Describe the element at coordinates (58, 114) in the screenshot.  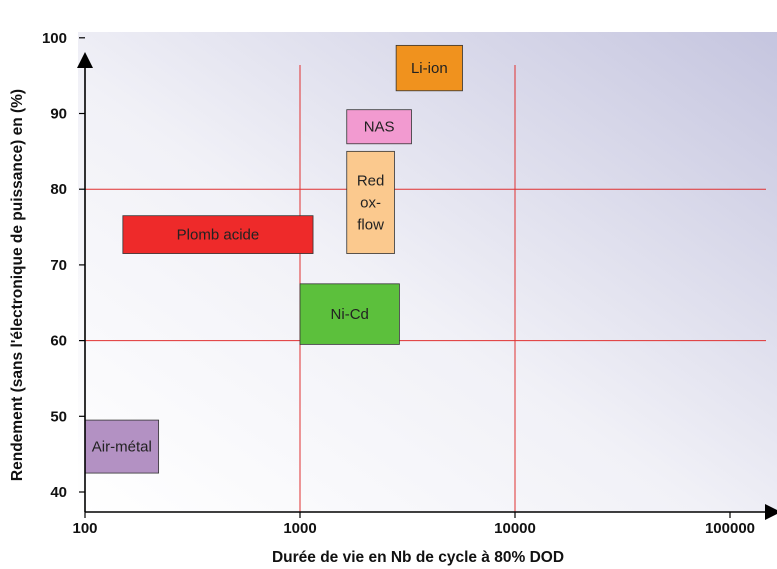
I see `y-tick-label-90: 90` at that location.